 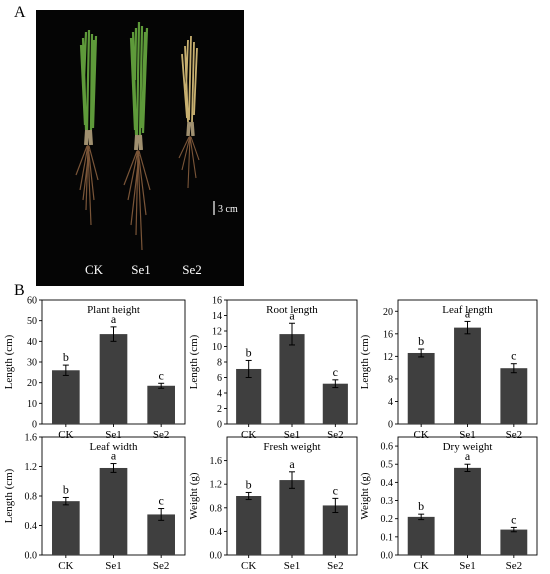 What do you see at coordinates (387, 537) in the screenshot?
I see `chart-5-ytick-label: 0.1` at bounding box center [387, 537].